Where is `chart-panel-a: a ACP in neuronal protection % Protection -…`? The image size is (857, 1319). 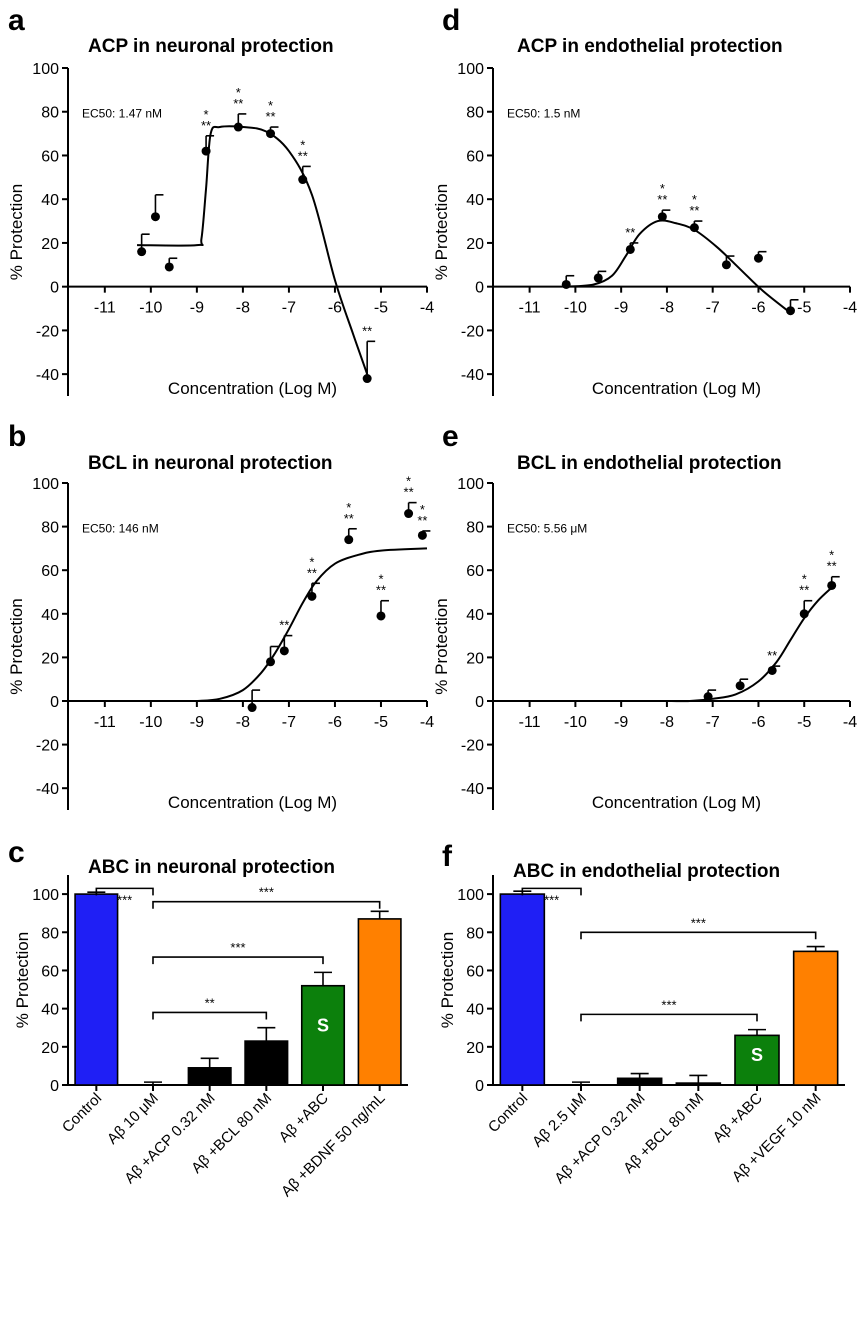
chart-panel-a: a ACP in neuronal protection % Protection -… is located at coordinates (220, 201).